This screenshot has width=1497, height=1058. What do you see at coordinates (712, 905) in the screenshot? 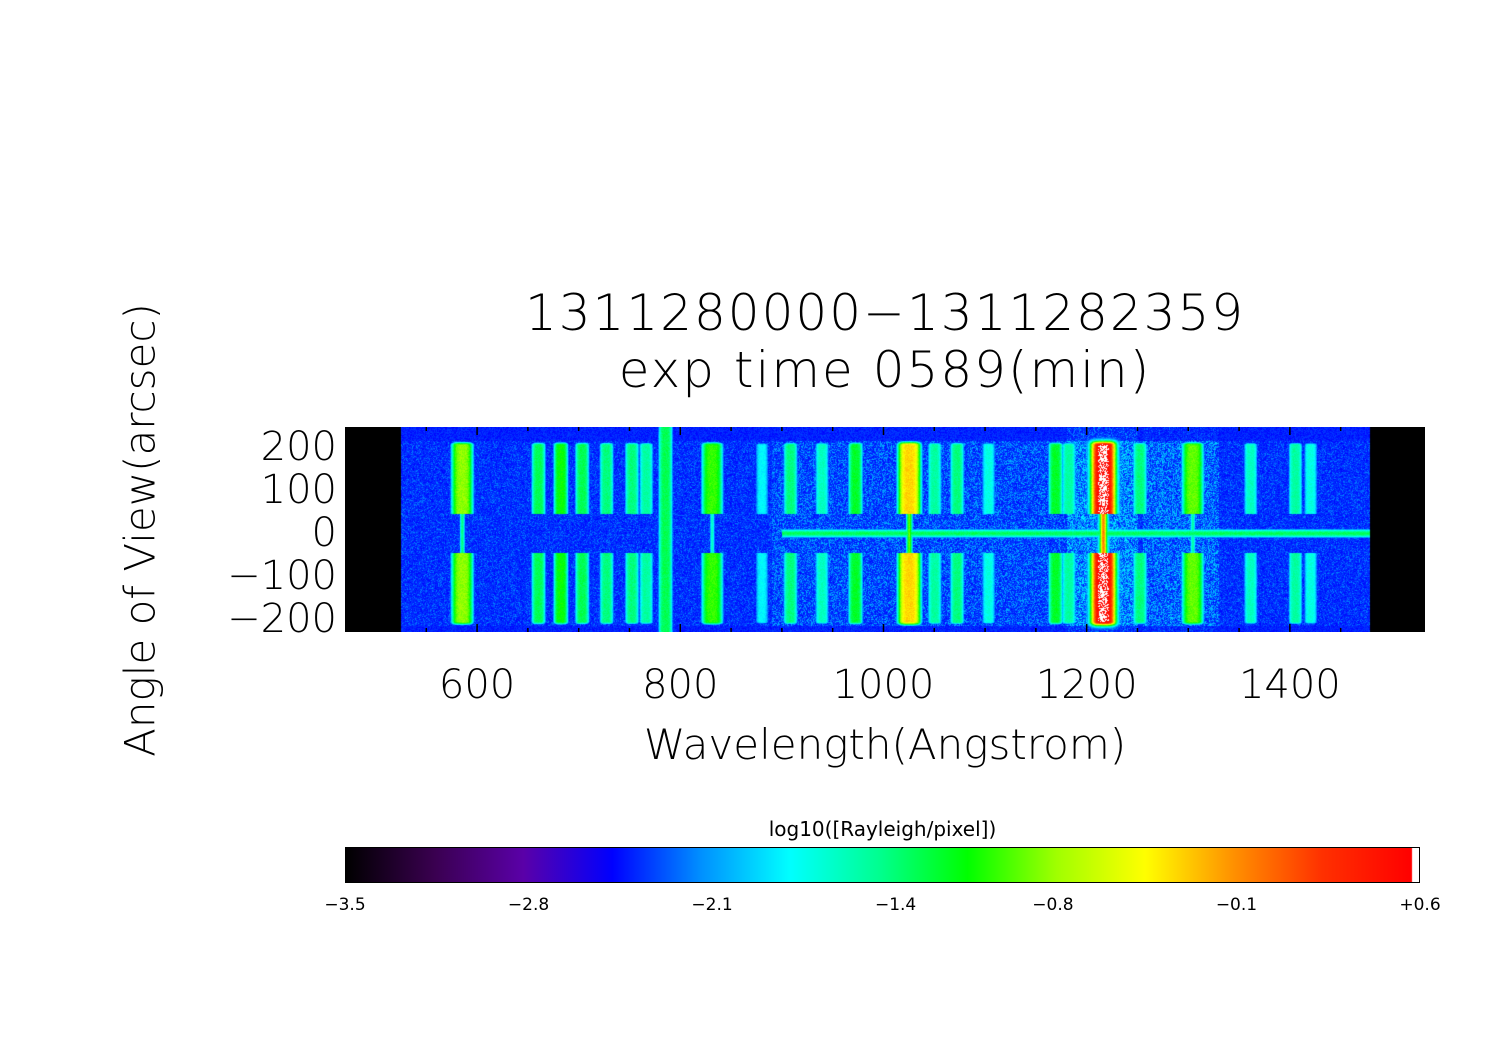
I see `colorbar-tick-label: −2.1` at bounding box center [712, 905].